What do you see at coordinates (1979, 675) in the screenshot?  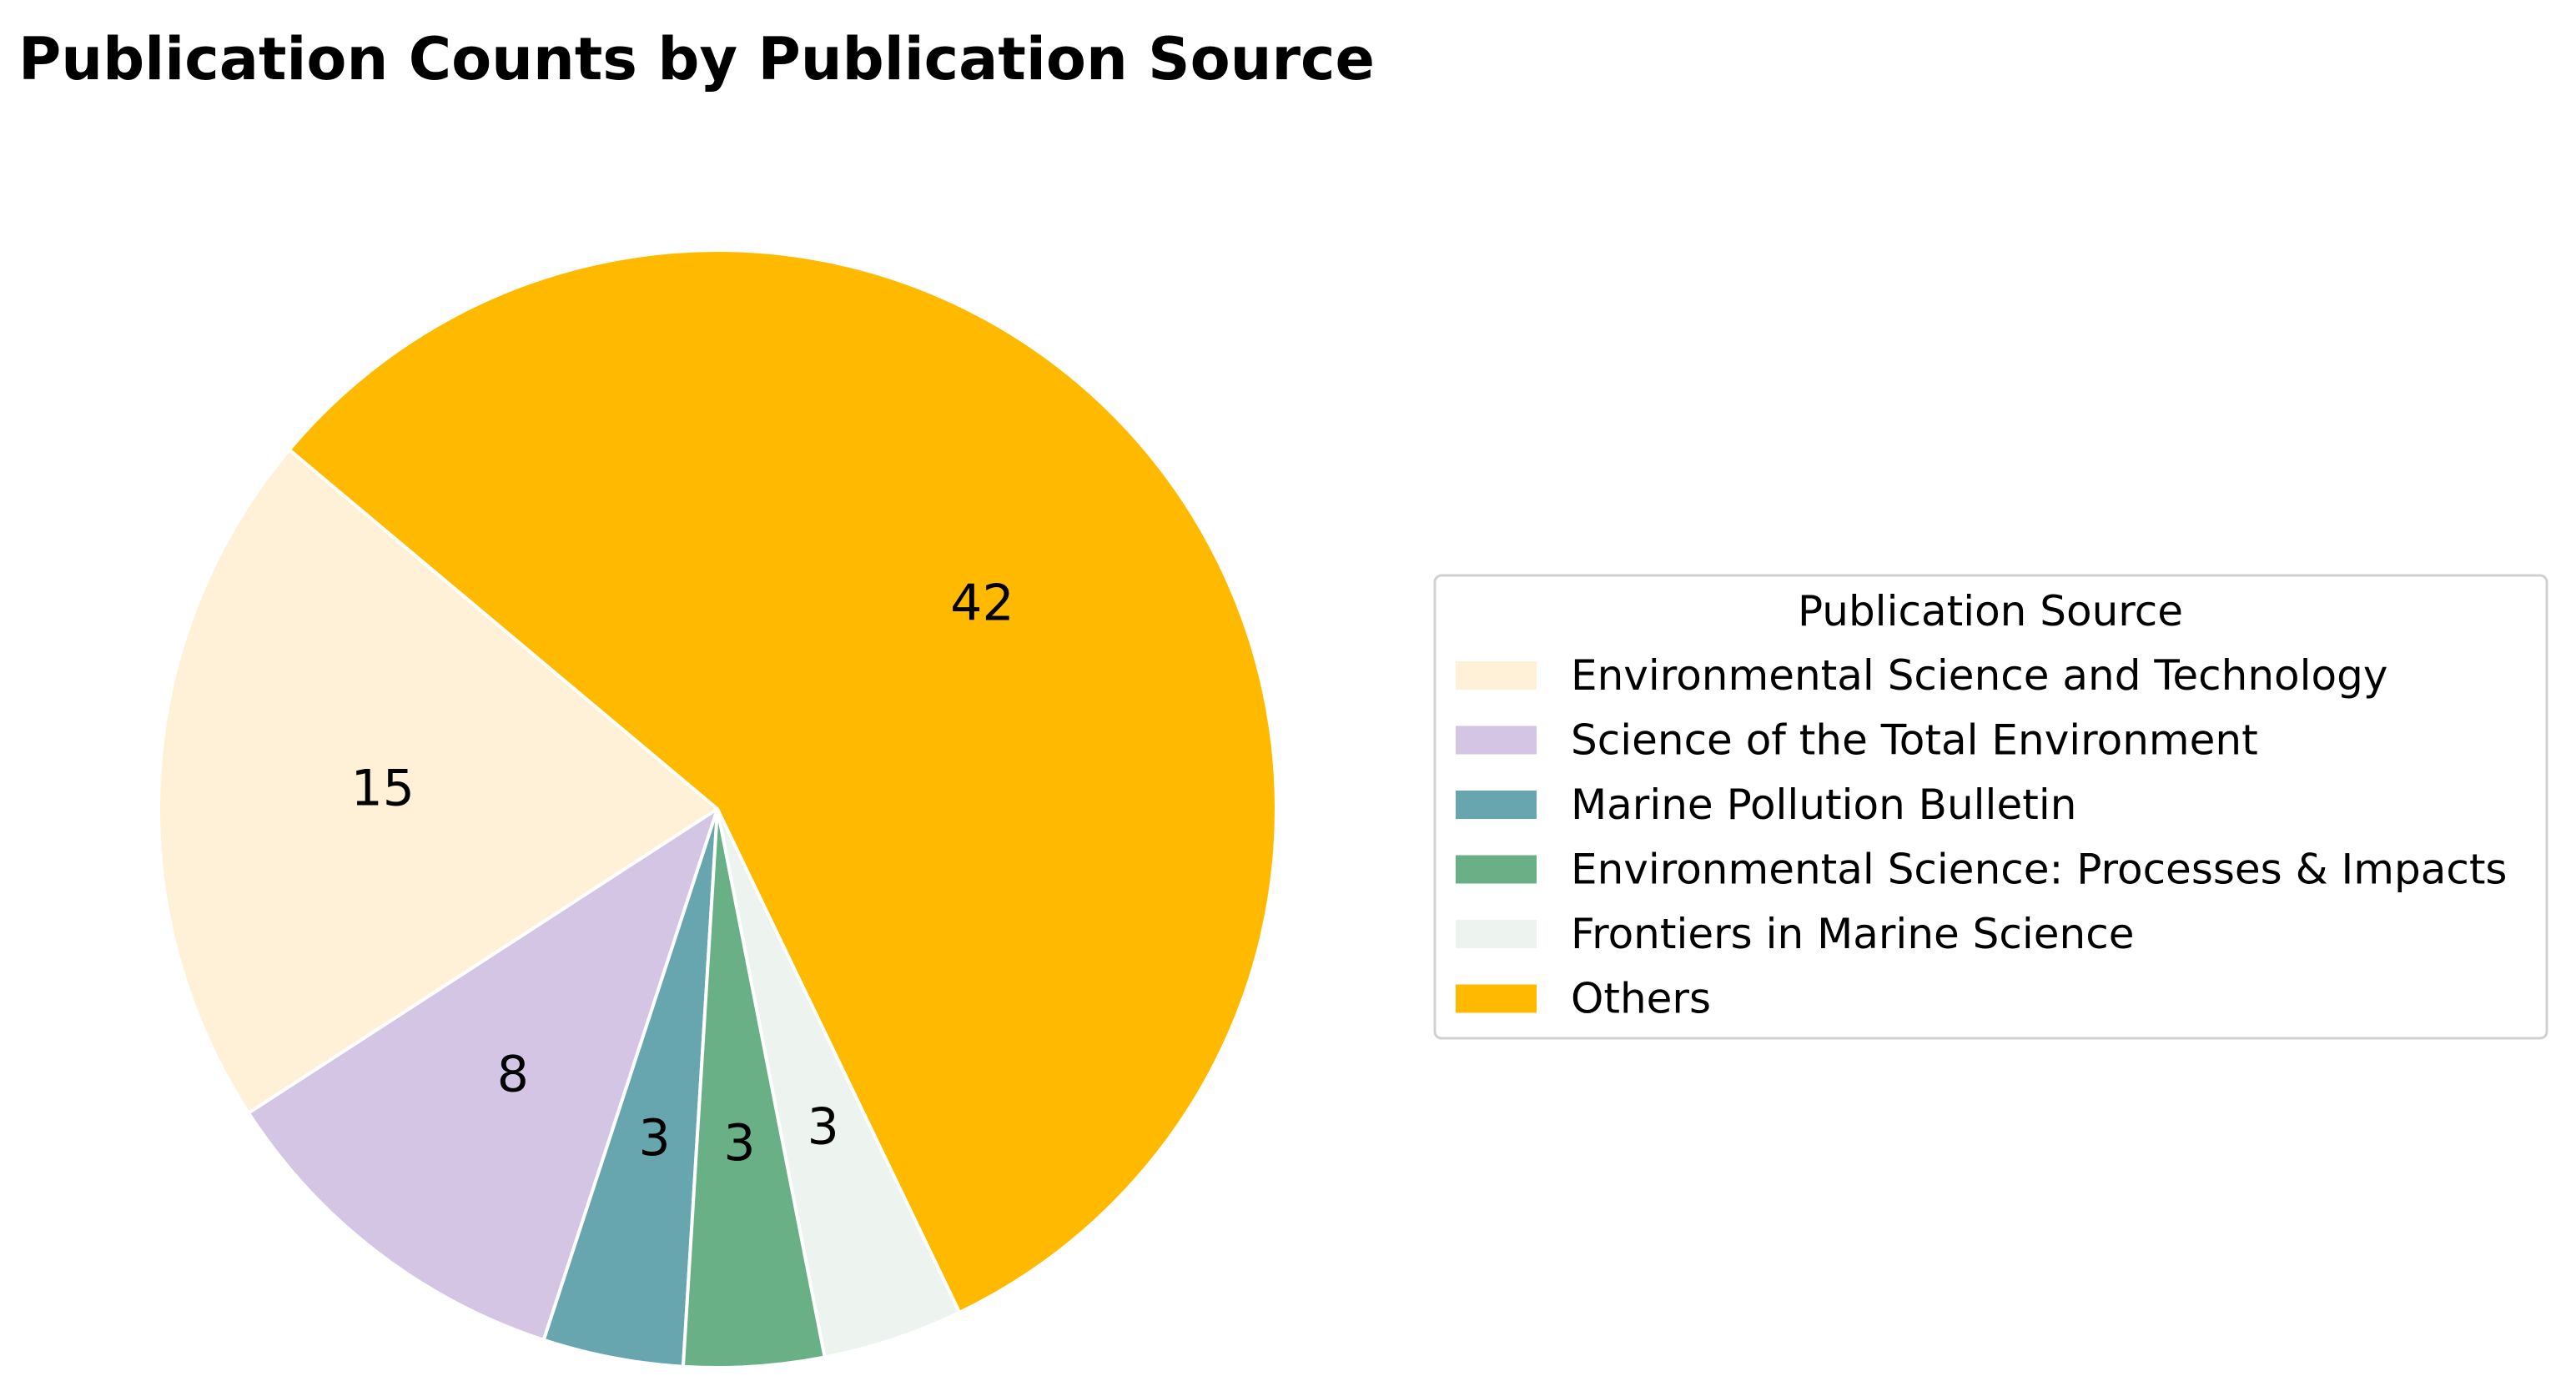 I see `legend-label: Environmental Science and Technology` at bounding box center [1979, 675].